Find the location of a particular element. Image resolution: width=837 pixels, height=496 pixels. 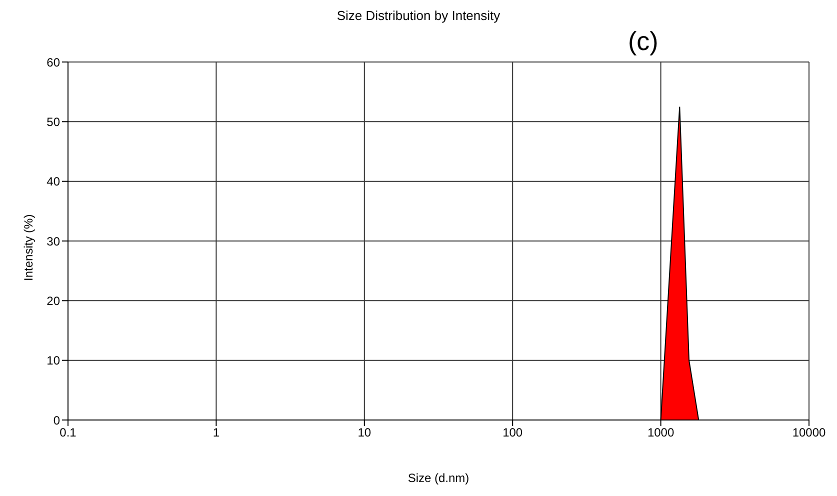

x-tick-label: 1 is located at coordinates (216, 433).